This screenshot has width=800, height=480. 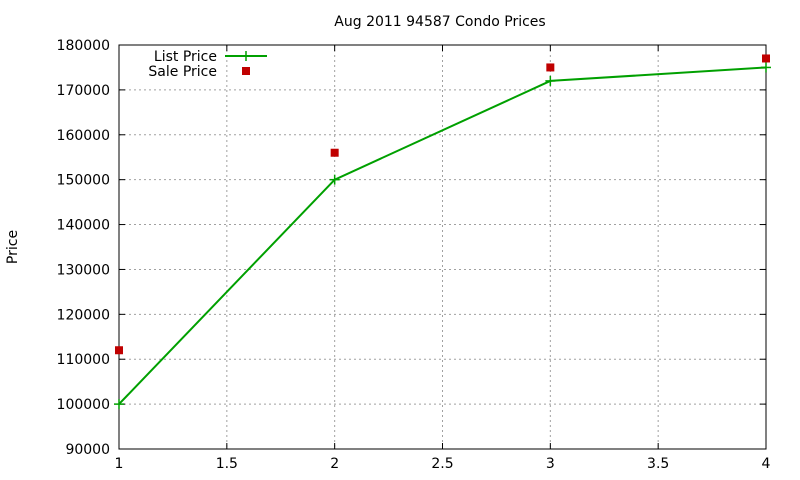 What do you see at coordinates (766, 464) in the screenshot?
I see `x-tick-label: 4` at bounding box center [766, 464].